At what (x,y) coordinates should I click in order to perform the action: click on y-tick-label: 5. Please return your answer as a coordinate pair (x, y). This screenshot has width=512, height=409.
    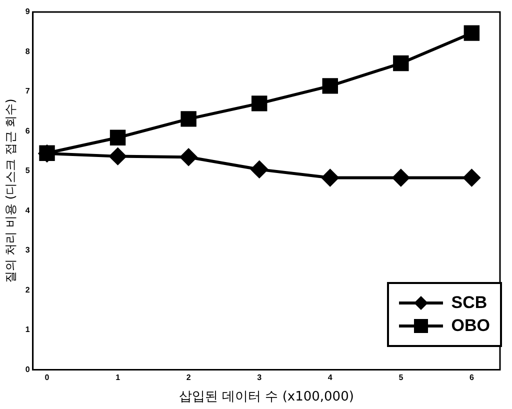
    Looking at the image, I should click on (27, 171).